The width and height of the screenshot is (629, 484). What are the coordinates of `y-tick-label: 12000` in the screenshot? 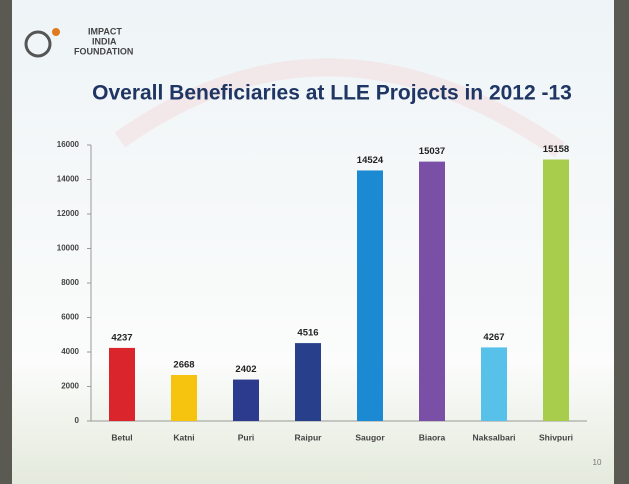 It's located at (68, 213).